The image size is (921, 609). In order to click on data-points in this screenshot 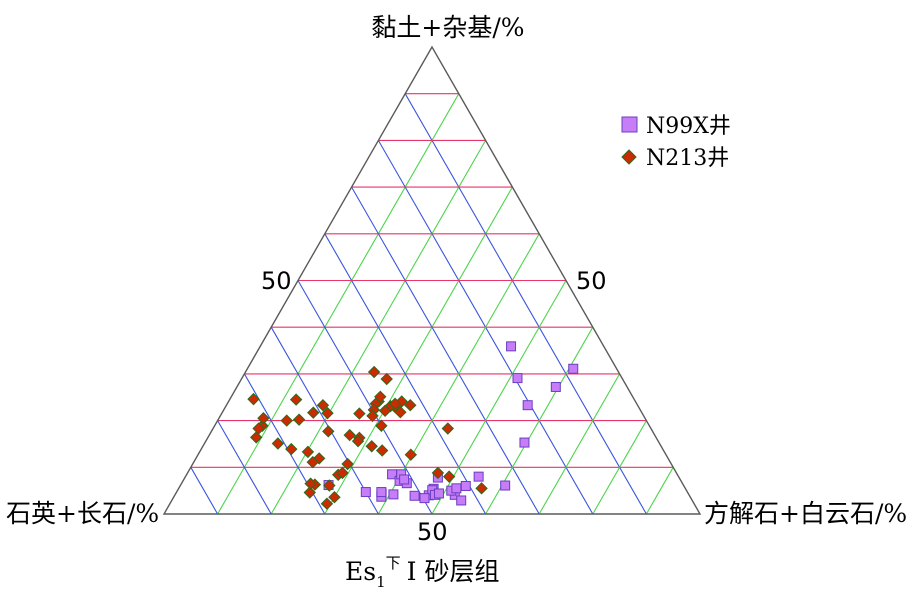, I will do `click(413, 425)`.